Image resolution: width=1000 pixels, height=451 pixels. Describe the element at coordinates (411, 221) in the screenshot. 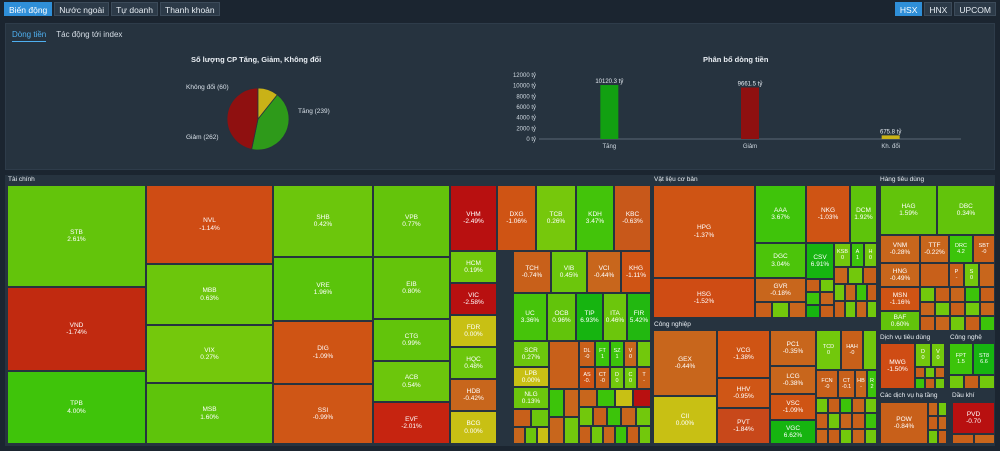

I see `stock-tile-vpb: VPB 0.77%` at that location.